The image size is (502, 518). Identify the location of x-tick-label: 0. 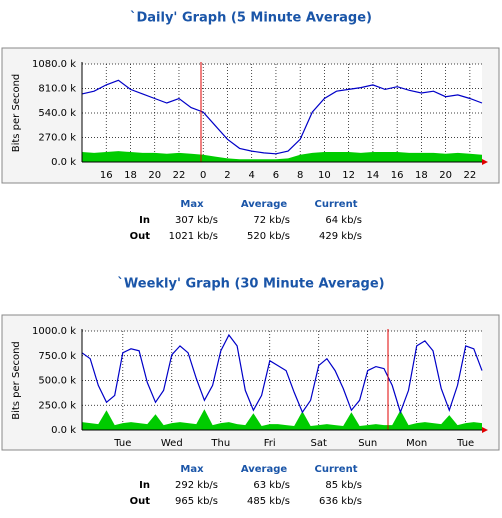
(203, 175).